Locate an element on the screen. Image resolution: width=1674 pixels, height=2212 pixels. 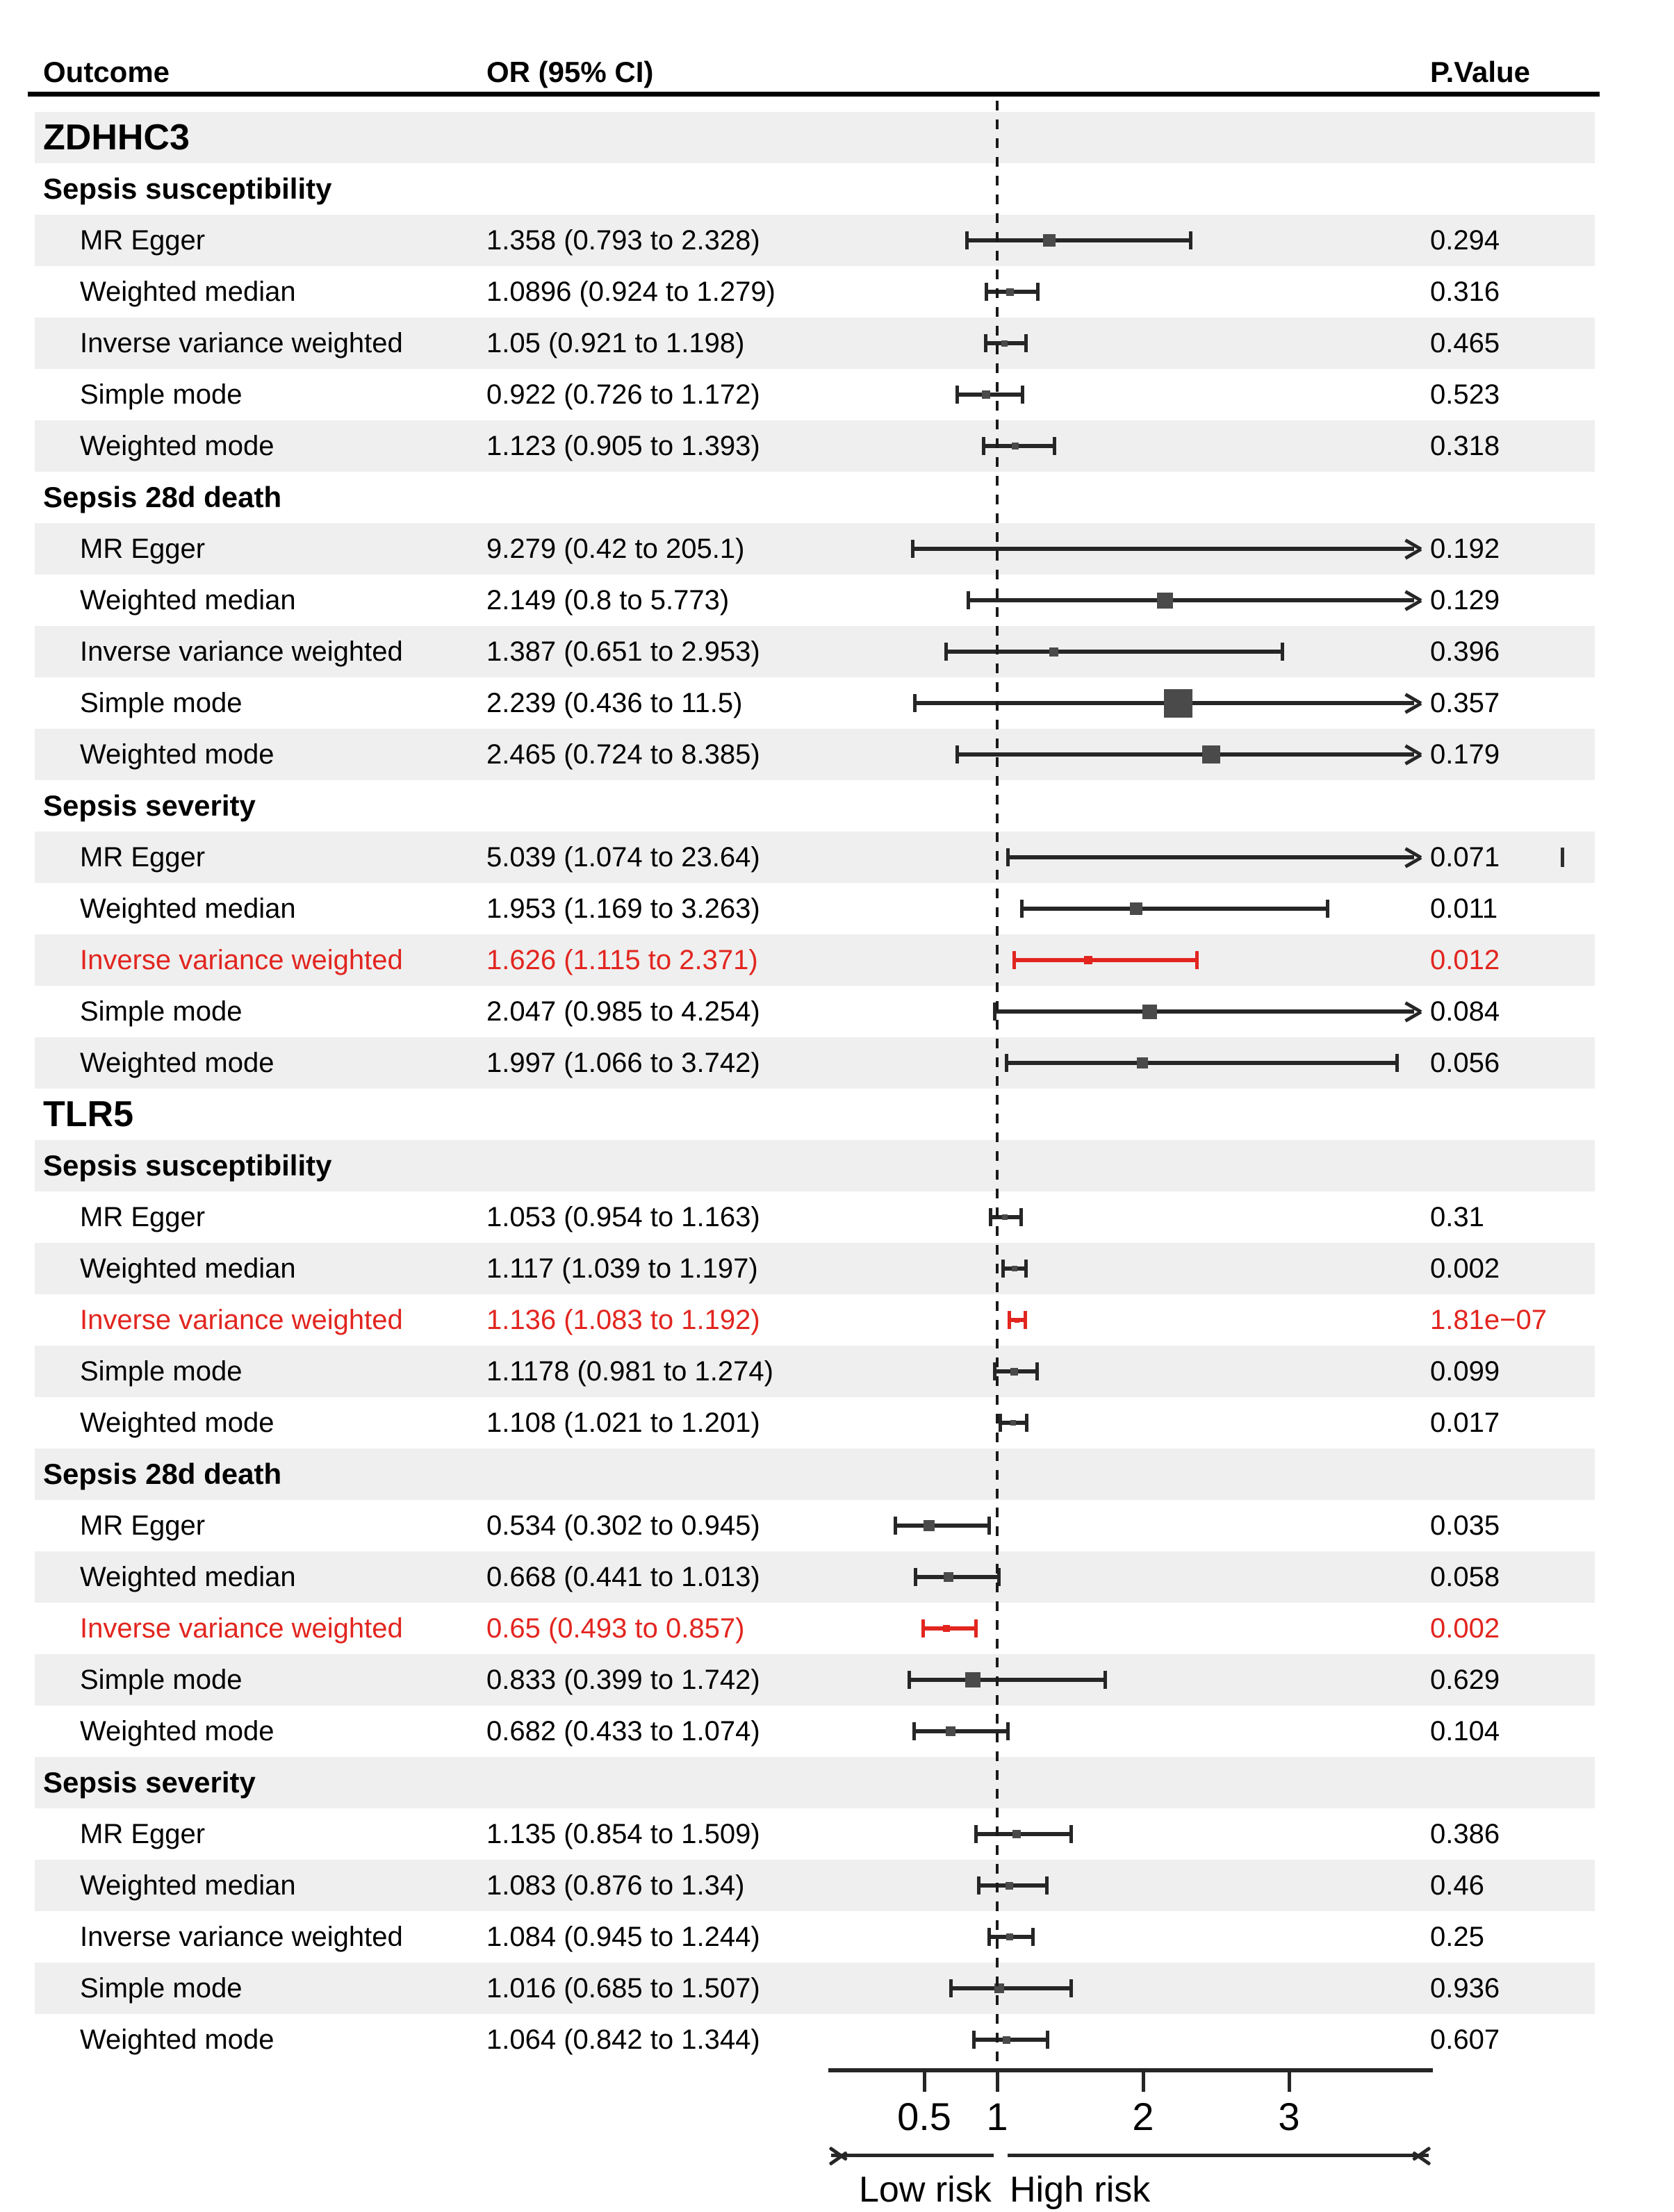
p-value: 0.46 is located at coordinates (1457, 1885).